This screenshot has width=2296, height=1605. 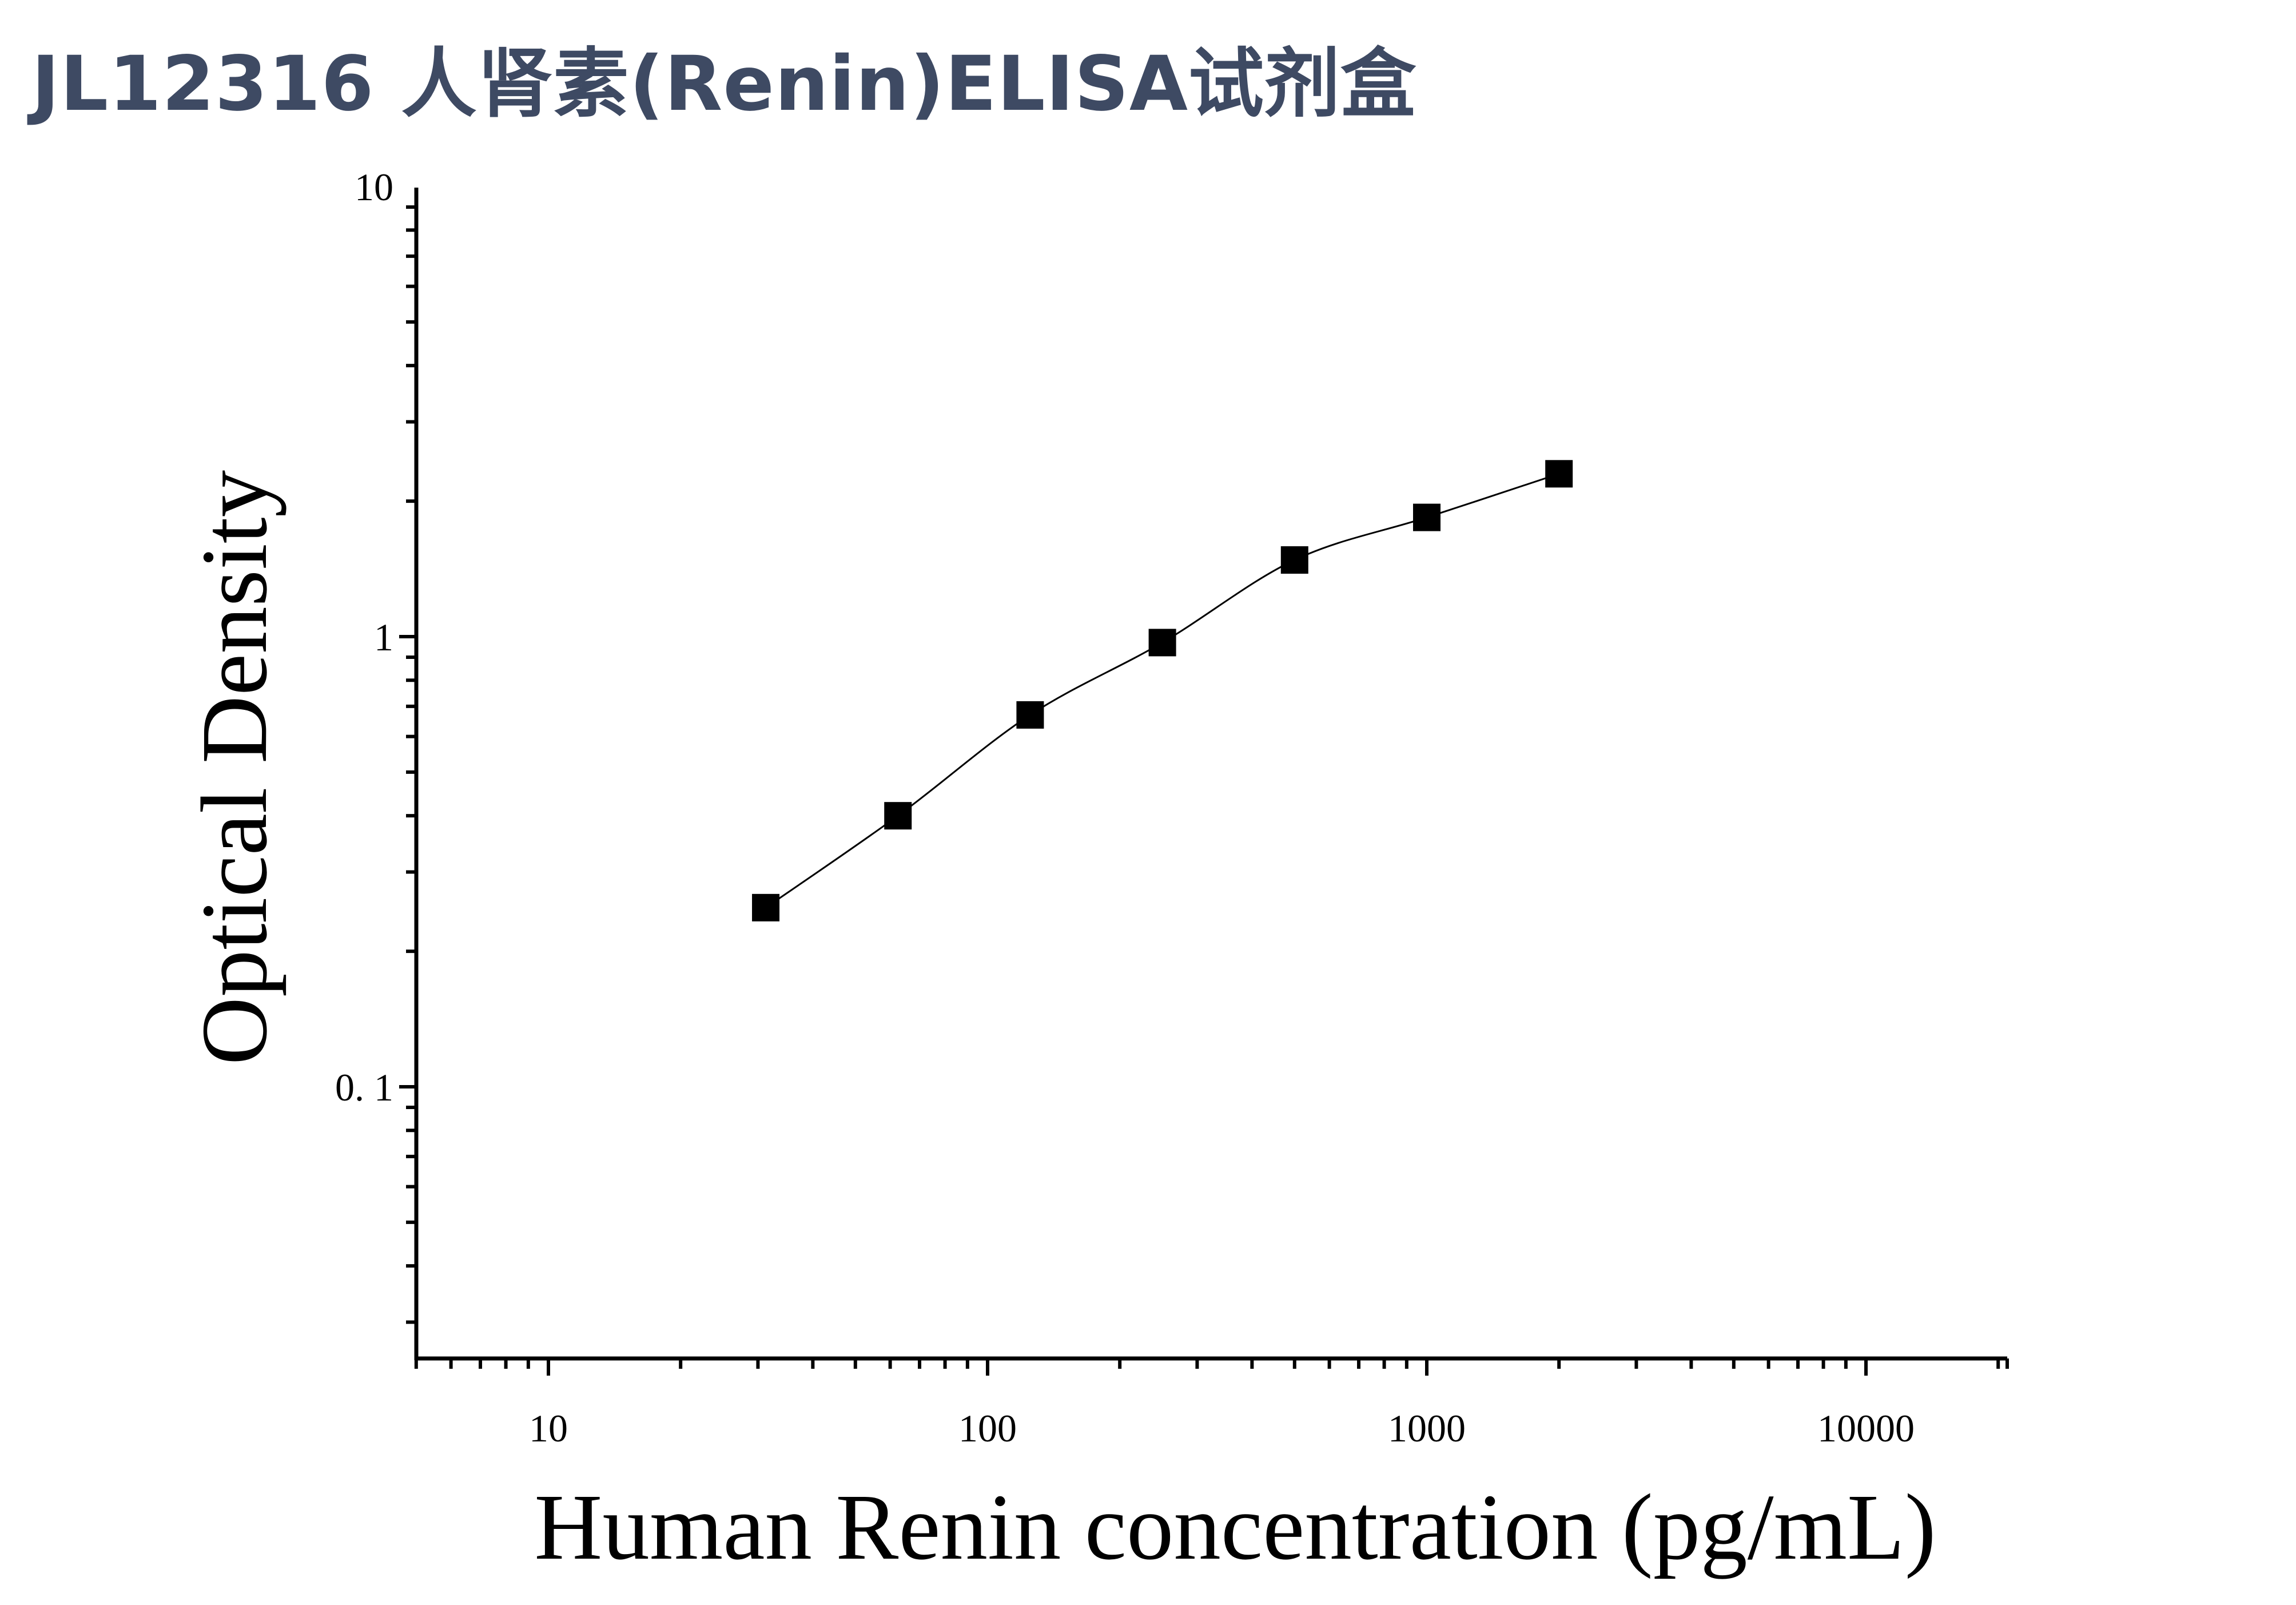 What do you see at coordinates (724, 84) in the screenshot?
I see `chart-title: JL12316 人肾素(Renin)ELISA试剂盒` at bounding box center [724, 84].